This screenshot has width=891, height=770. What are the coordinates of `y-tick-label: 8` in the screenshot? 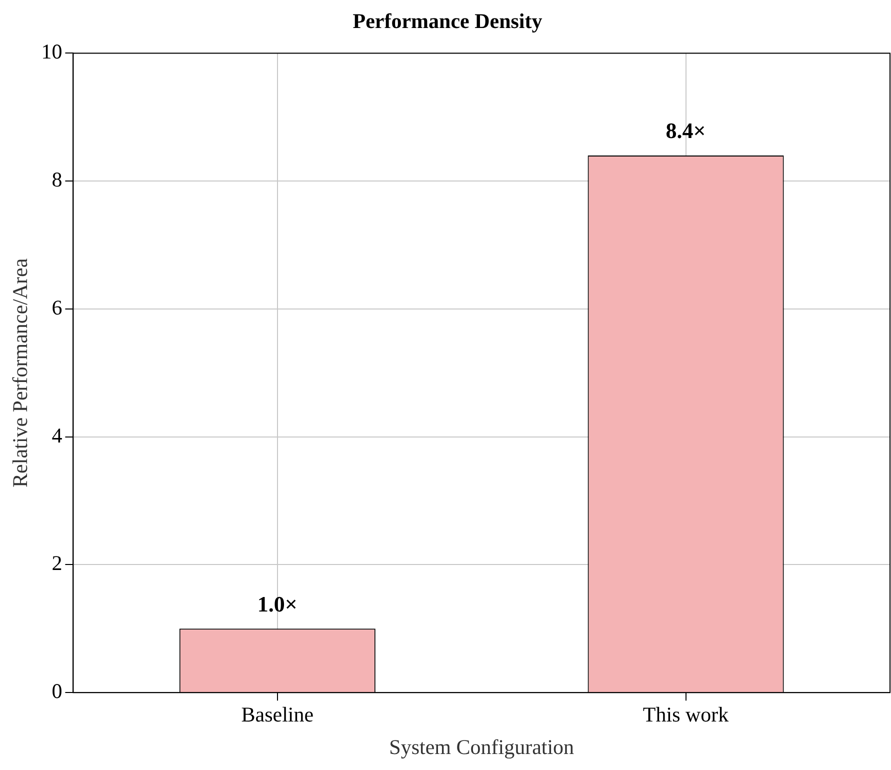 It's located at (57, 180).